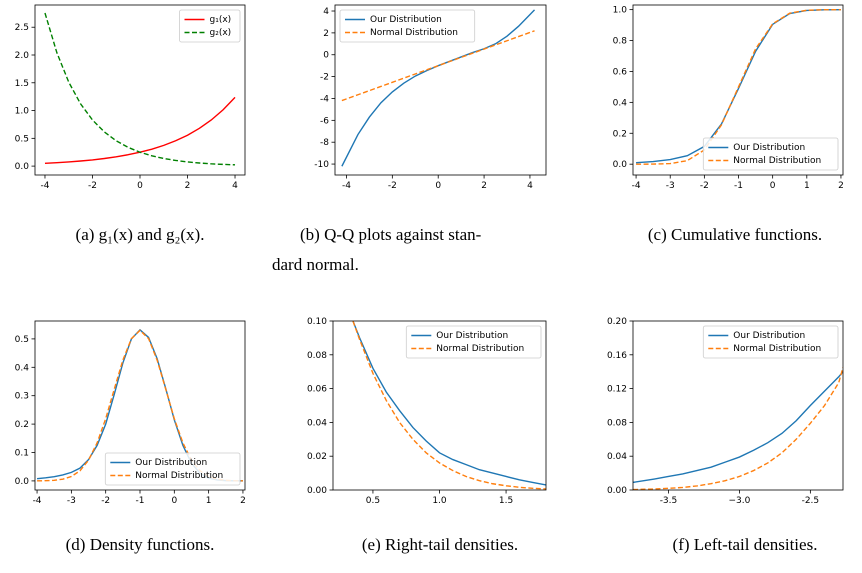  I want to click on legend: g₁(x) g₂(x), so click(210, 26).